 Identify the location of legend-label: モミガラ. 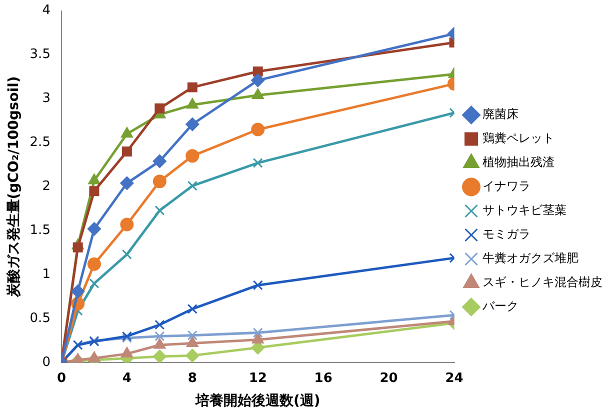
(506, 234).